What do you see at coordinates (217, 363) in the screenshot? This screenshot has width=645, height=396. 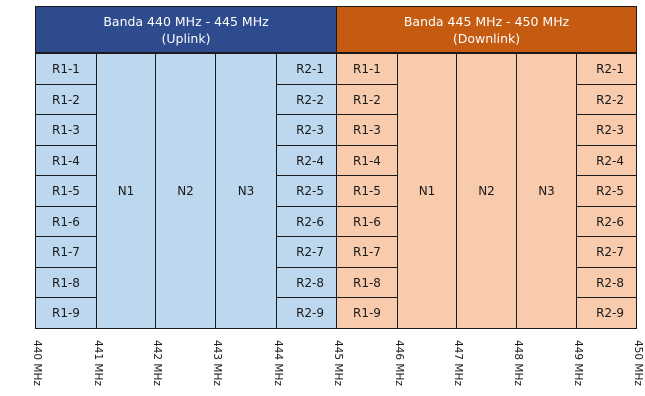 I see `frequency-label: 443 MHz` at bounding box center [217, 363].